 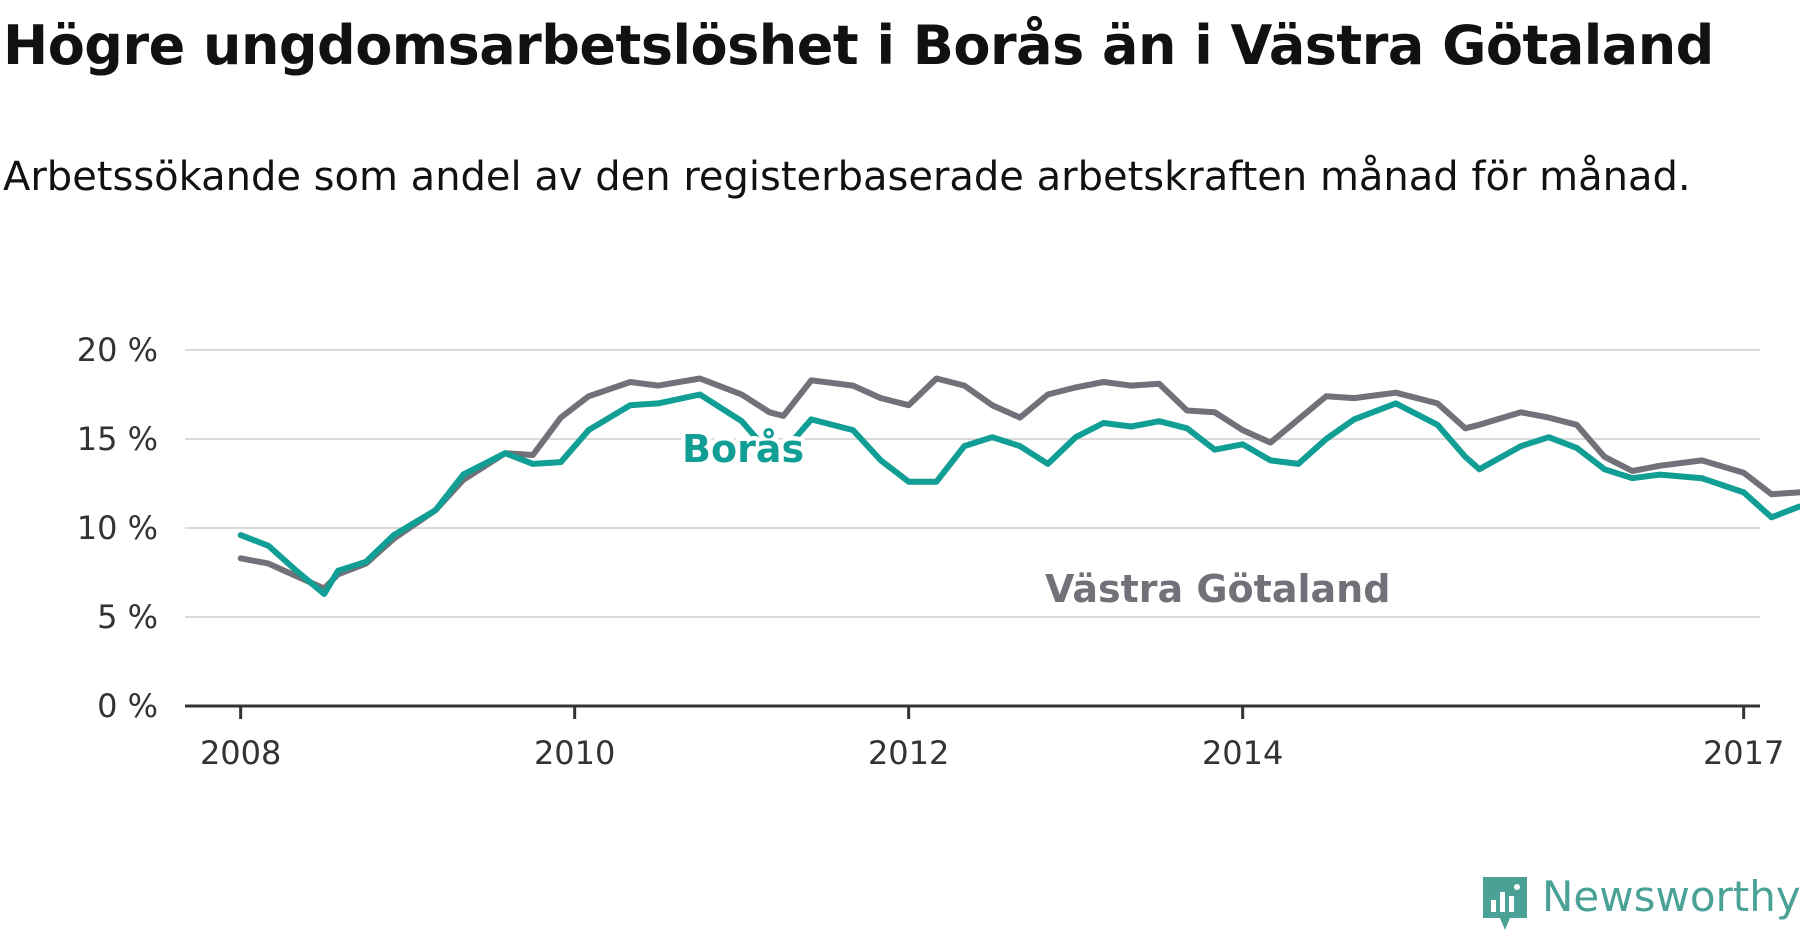 What do you see at coordinates (117, 528) in the screenshot?
I see `y-tick-label: 10 %` at bounding box center [117, 528].